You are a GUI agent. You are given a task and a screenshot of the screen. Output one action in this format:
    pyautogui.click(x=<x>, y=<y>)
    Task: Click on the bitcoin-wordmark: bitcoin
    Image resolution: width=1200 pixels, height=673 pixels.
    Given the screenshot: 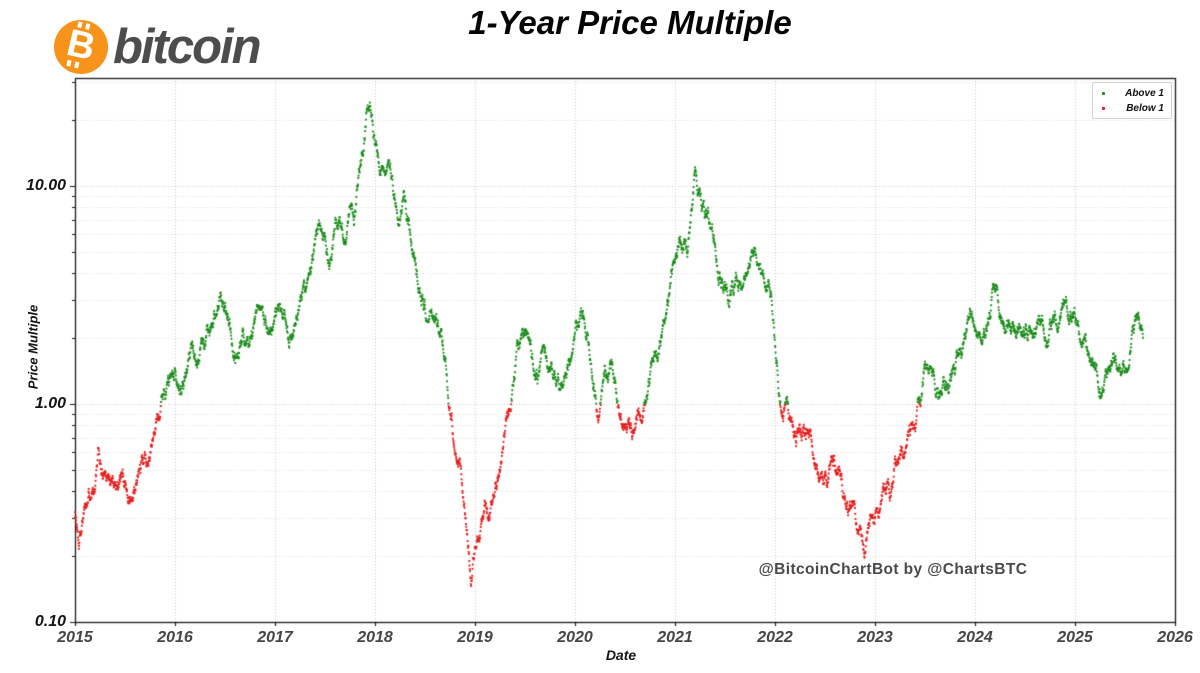 What is the action you would take?
    pyautogui.click(x=187, y=47)
    